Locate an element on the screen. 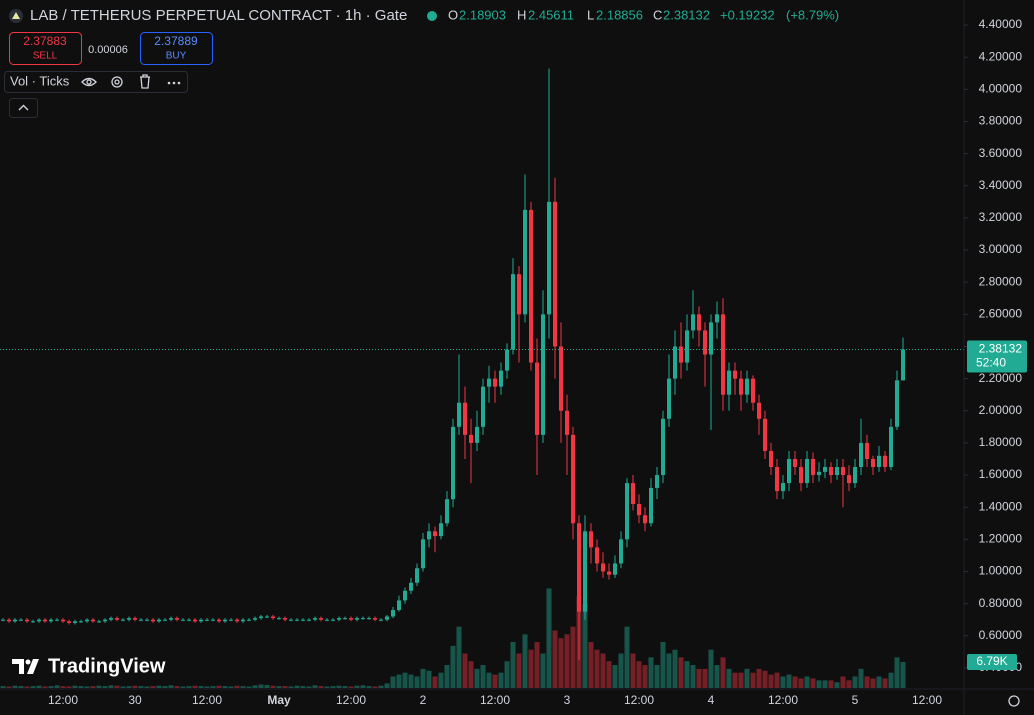 The height and width of the screenshot is (715, 1034). more-icon is located at coordinates (174, 83).